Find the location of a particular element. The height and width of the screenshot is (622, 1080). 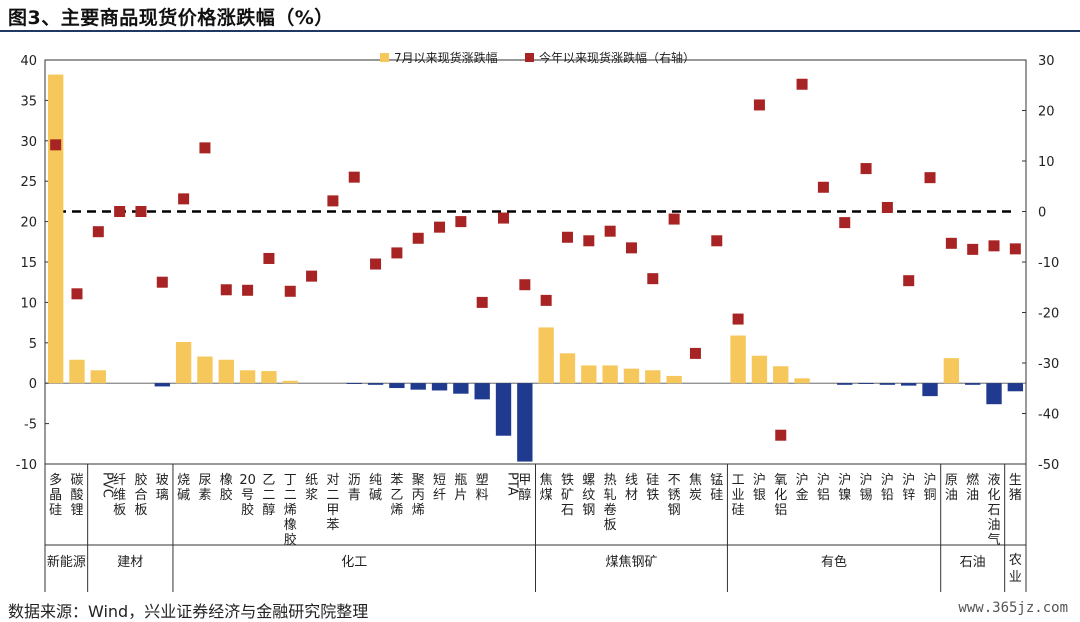

bar-沪锡 is located at coordinates (866, 384).